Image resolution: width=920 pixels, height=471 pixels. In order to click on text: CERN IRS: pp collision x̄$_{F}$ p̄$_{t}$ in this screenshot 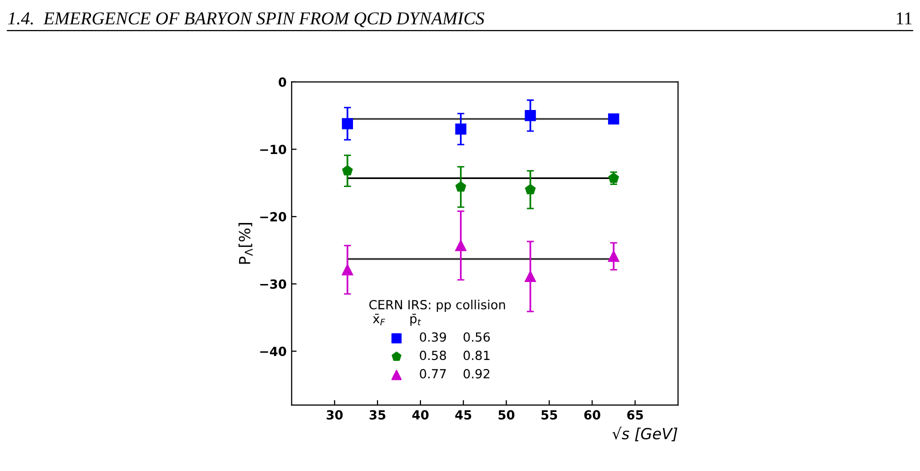, I will do `click(437, 313)`.